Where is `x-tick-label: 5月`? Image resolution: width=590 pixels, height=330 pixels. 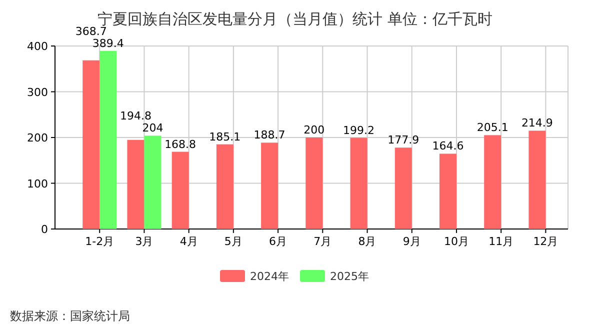
x-tick-label: 5月 is located at coordinates (233, 241).